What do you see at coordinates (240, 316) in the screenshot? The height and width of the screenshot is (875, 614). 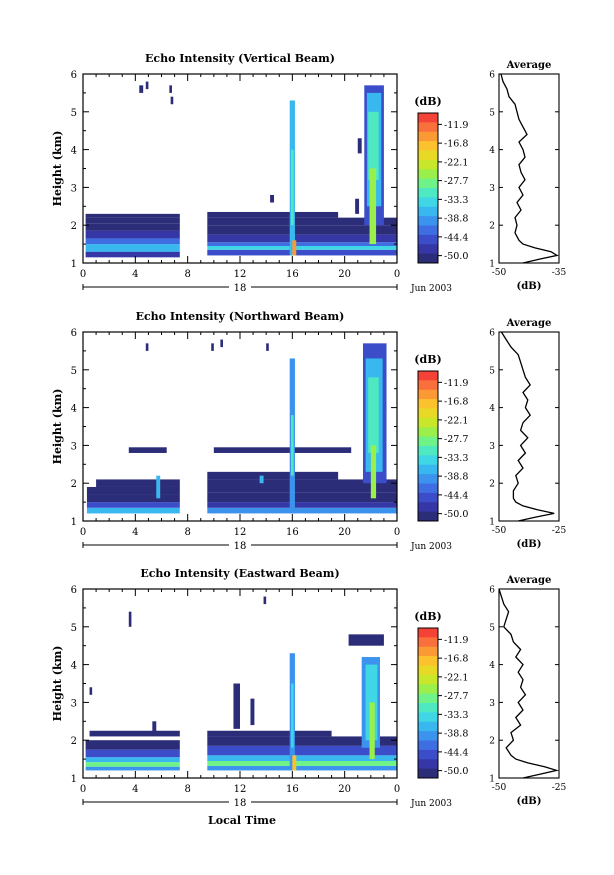 I see `panel-title: Echo Intensity (Northward Beam)` at bounding box center [240, 316].